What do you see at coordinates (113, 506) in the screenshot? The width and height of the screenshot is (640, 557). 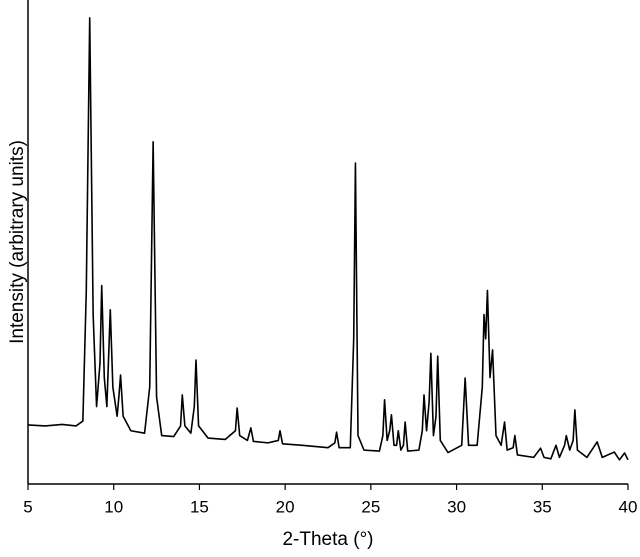 I see `x-tick-label: 10` at bounding box center [113, 506].